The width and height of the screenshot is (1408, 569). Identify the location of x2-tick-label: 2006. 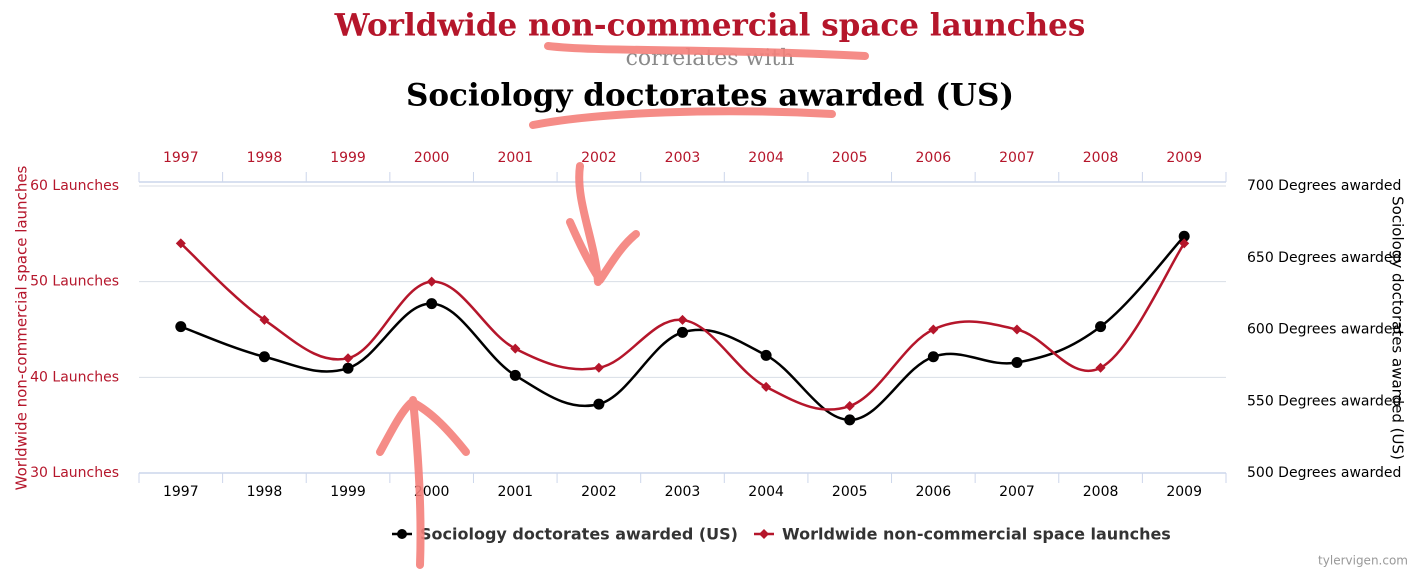
(934, 158).